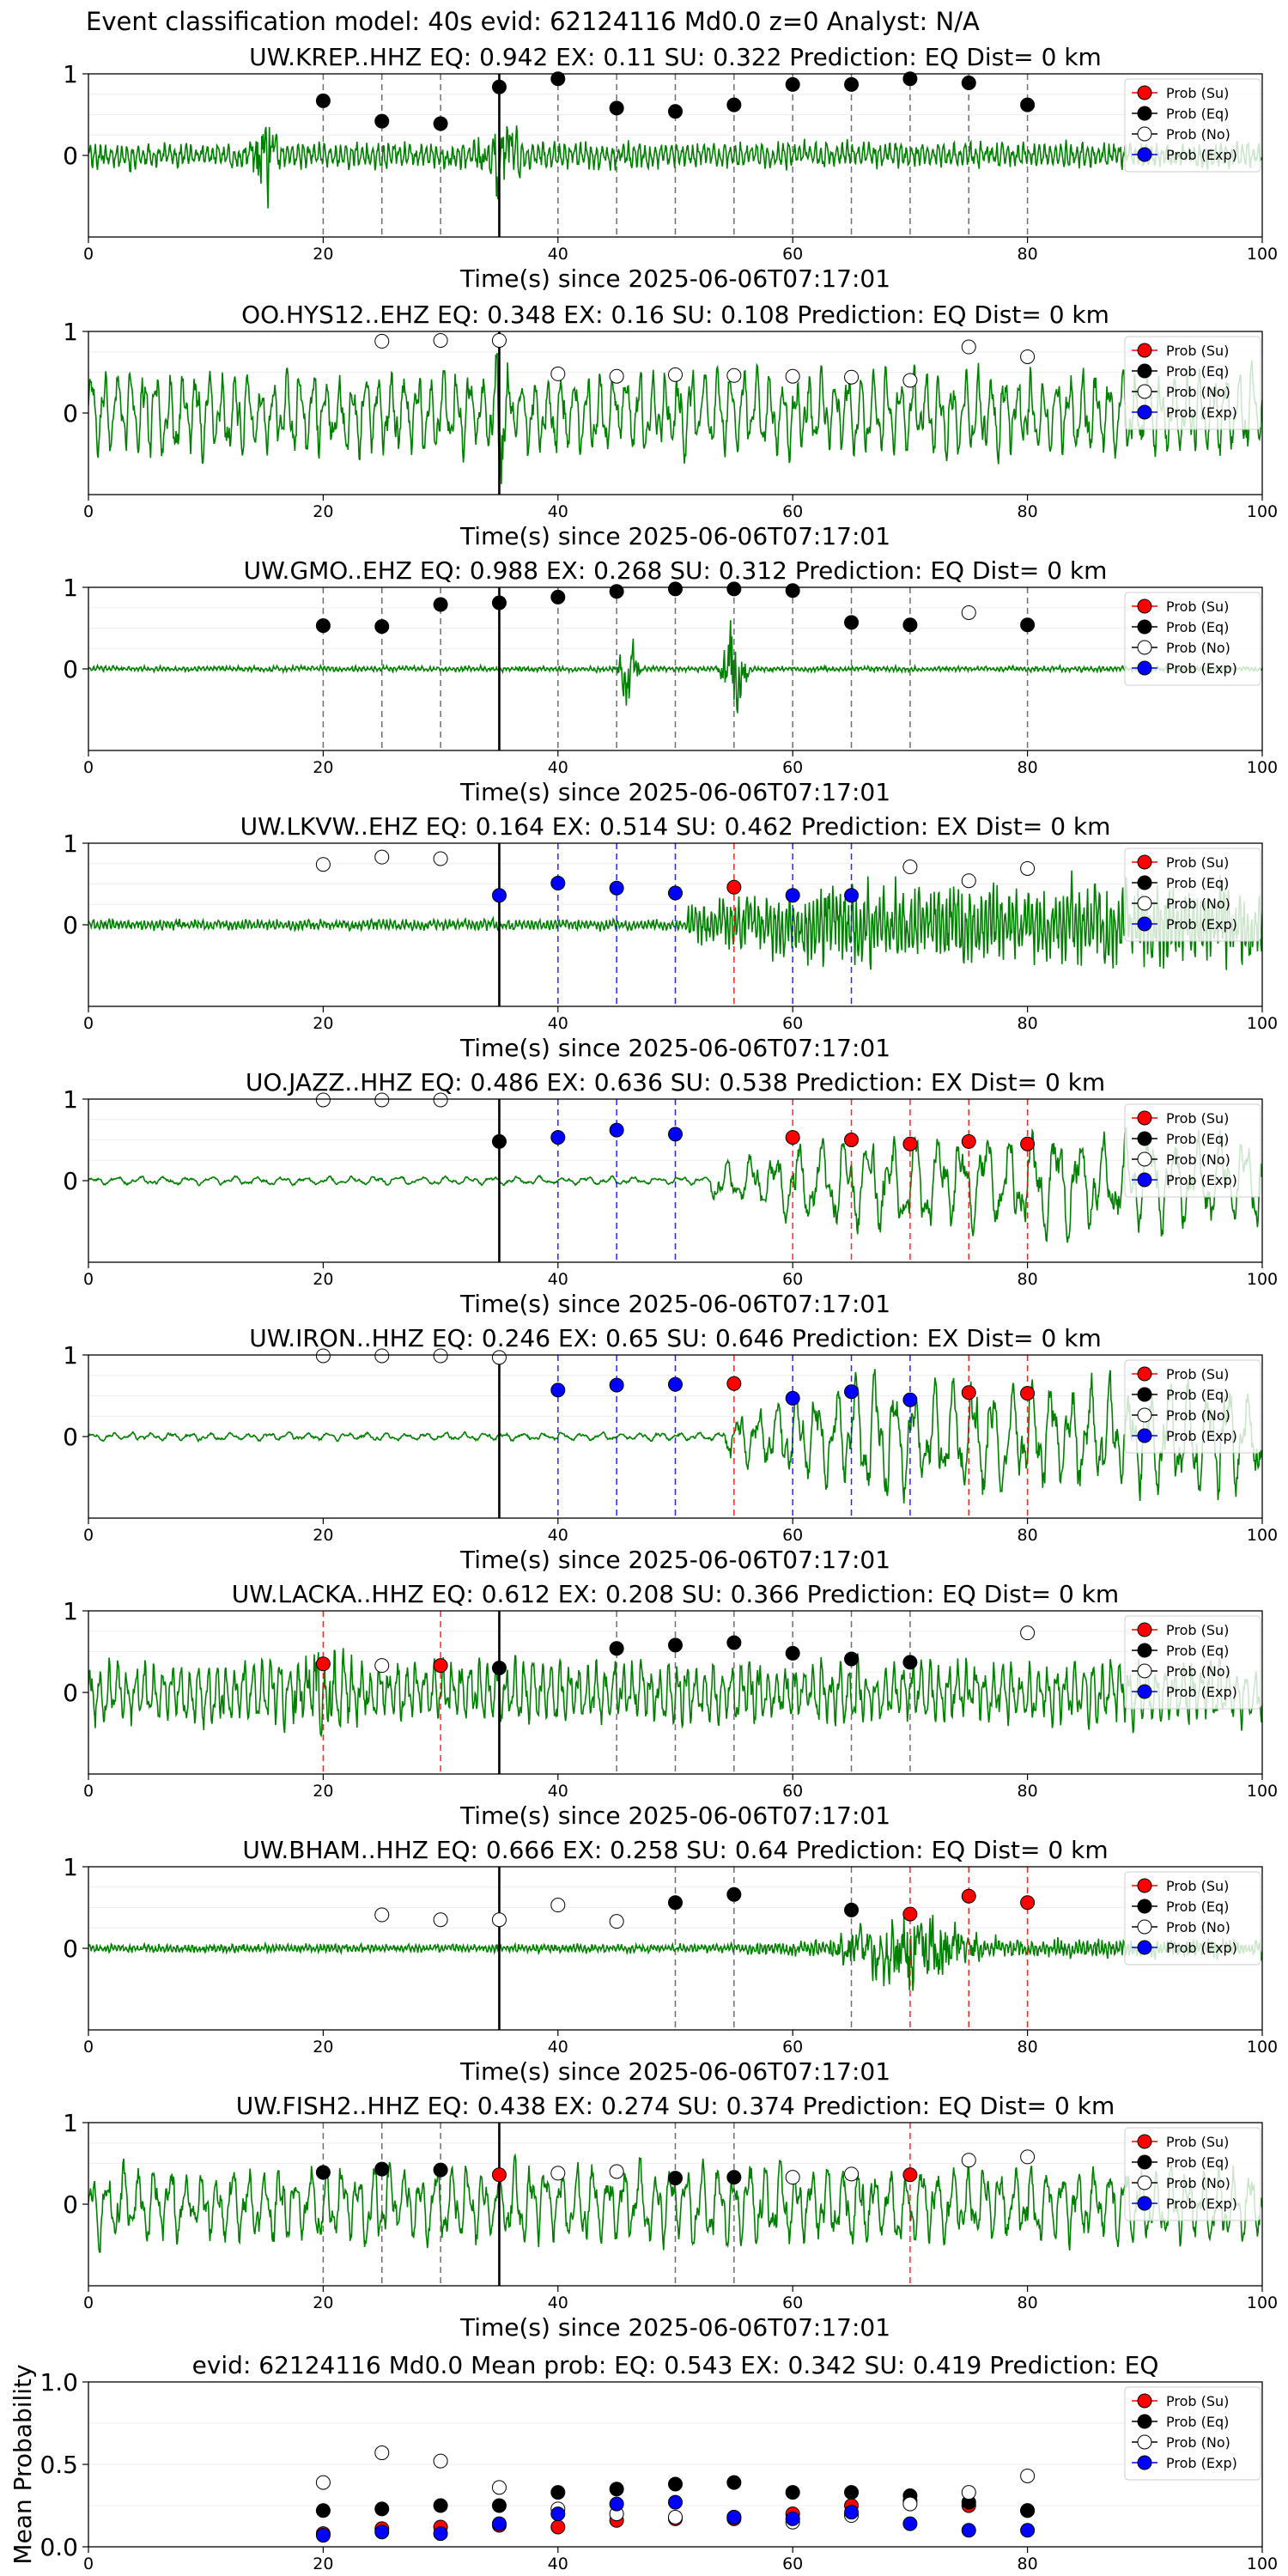  Describe the element at coordinates (1144, 2162) in the screenshot. I see `legend-marker-eq` at that location.